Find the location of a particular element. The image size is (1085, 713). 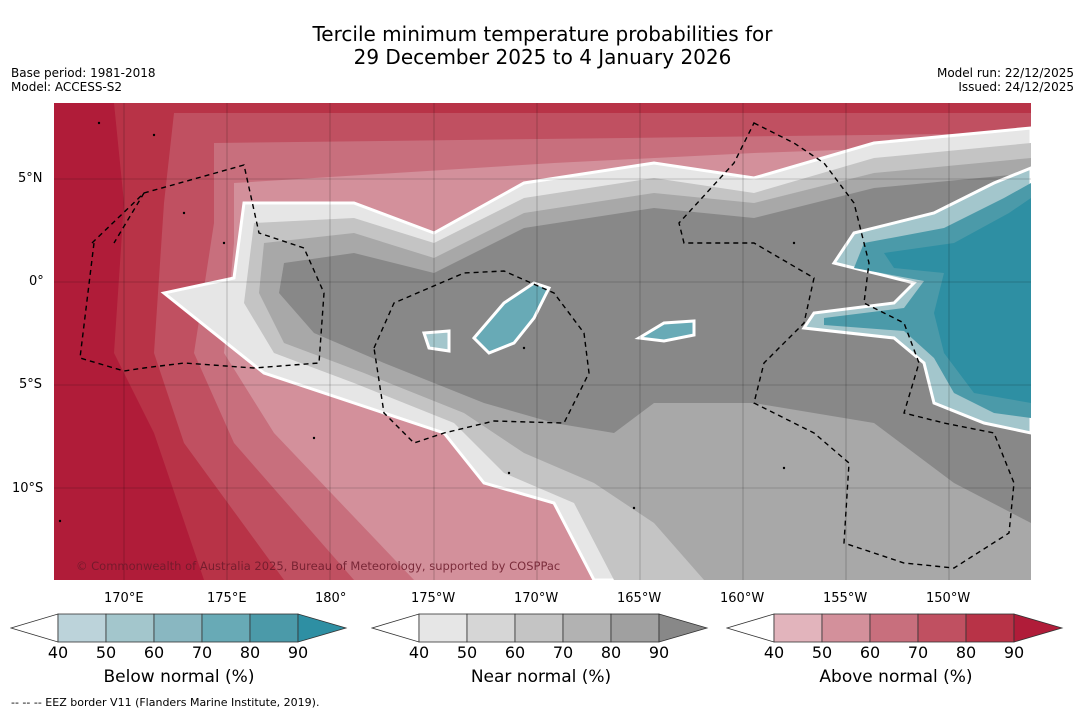

near-normal-tick-70: 70 is located at coordinates (563, 652).